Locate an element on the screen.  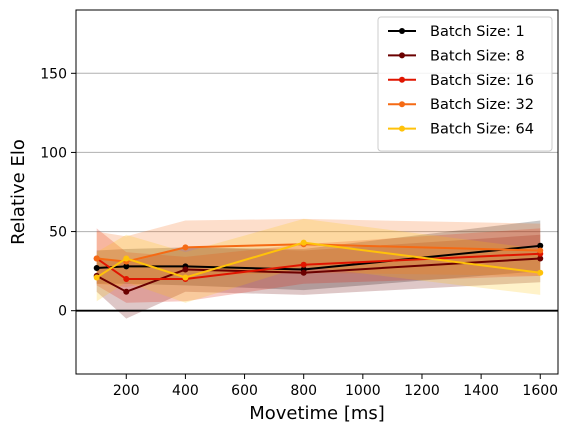
series-lines is located at coordinates (318, 267).